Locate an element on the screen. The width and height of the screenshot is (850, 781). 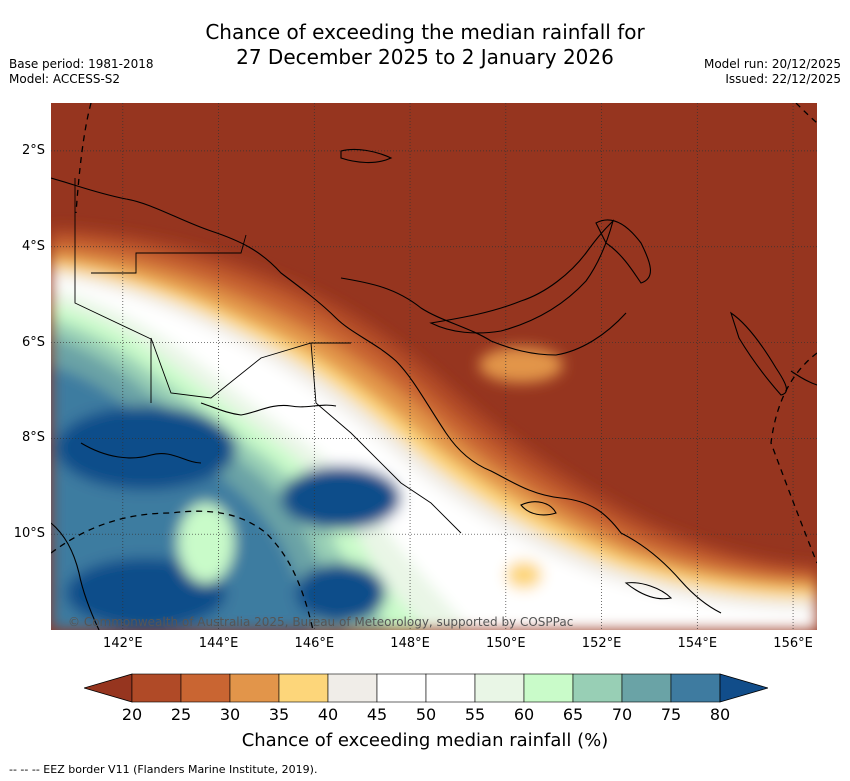
bougainville is located at coordinates (758, 353).